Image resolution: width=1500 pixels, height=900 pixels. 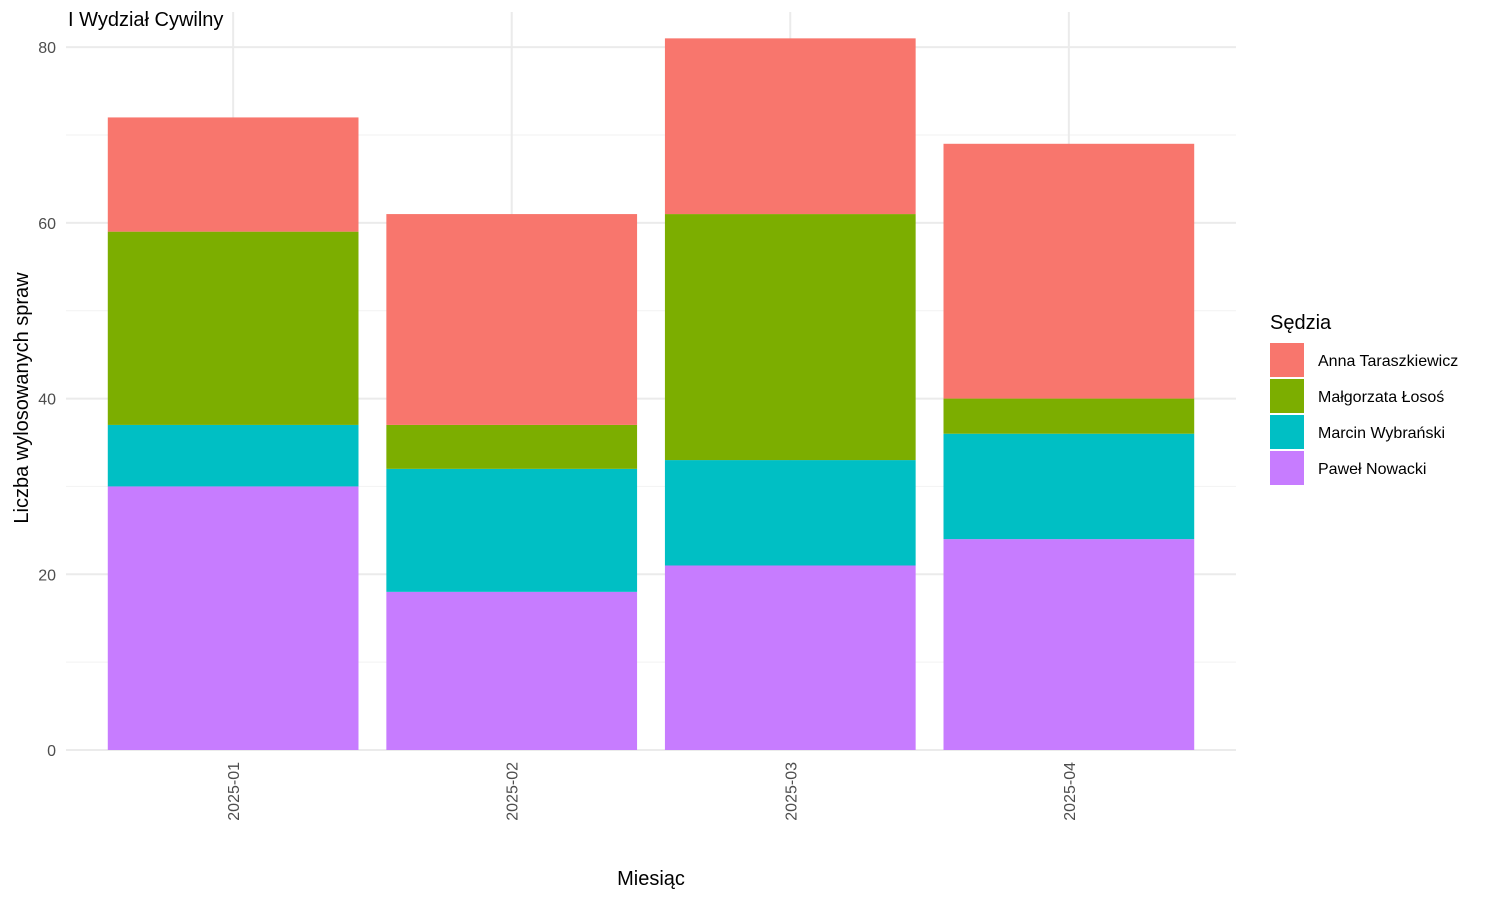 I want to click on y-tick-label: 20, so click(x=47, y=575).